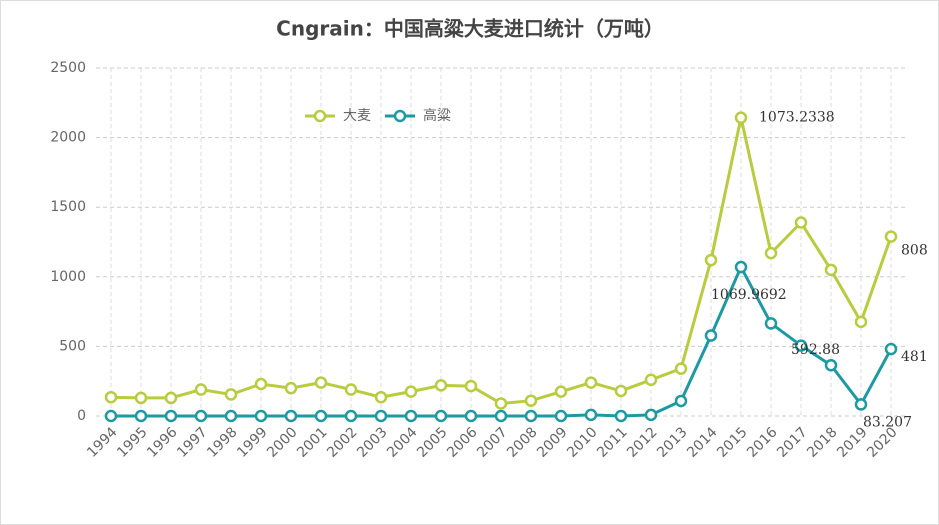 The width and height of the screenshot is (939, 525). Describe the element at coordinates (357, 116) in the screenshot. I see `legend-label: 大麦` at that location.